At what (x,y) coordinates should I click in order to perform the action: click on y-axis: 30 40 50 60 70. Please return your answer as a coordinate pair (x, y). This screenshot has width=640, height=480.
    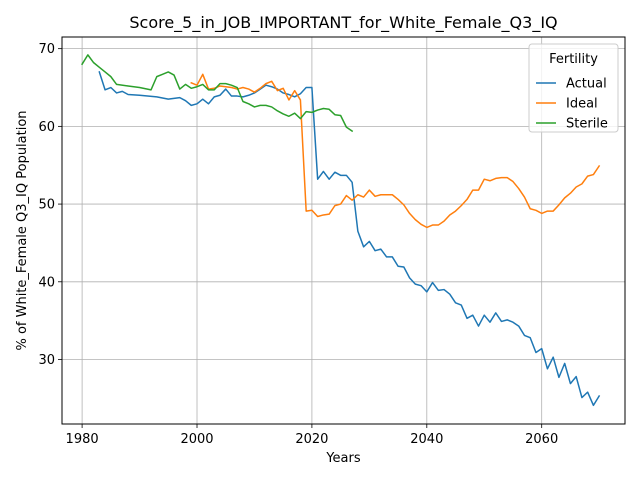
    Looking at the image, I should click on (50, 205).